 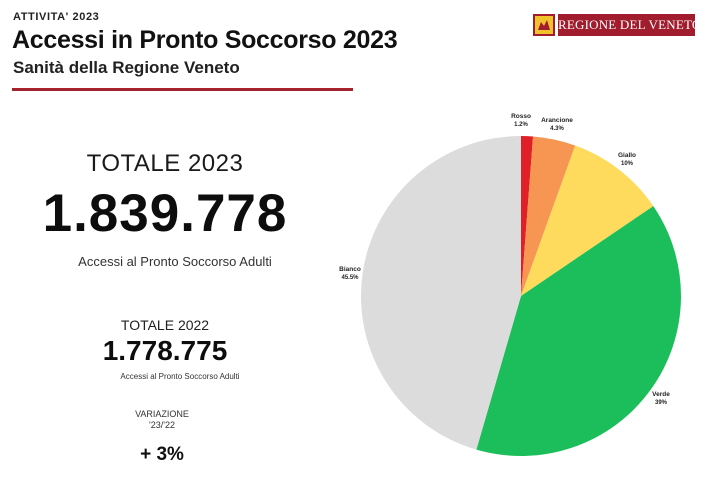 I want to click on pie-slice-arancione, so click(x=548, y=216).